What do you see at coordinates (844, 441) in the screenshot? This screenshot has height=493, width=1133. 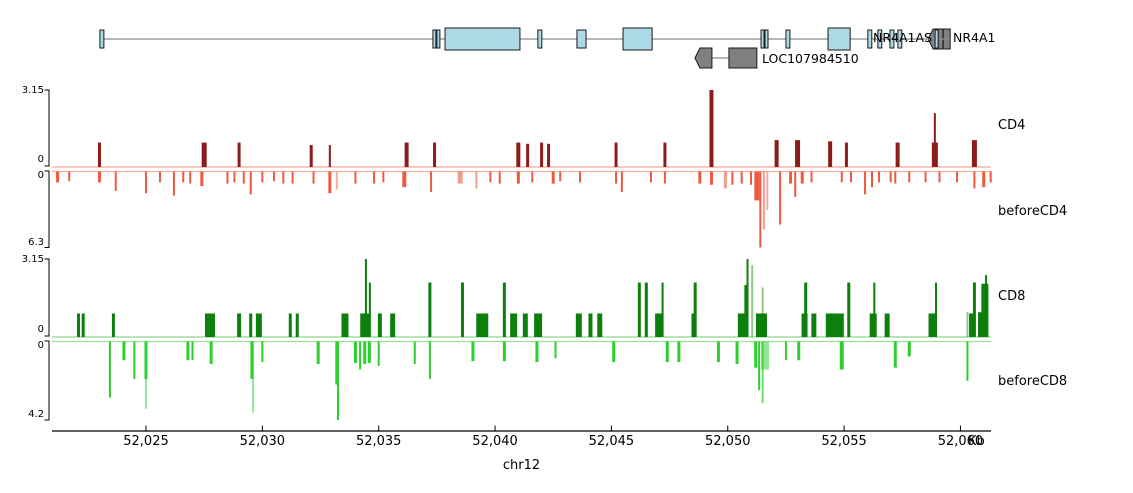 I see `x-axis-tick-label: 52,055` at bounding box center [844, 441].